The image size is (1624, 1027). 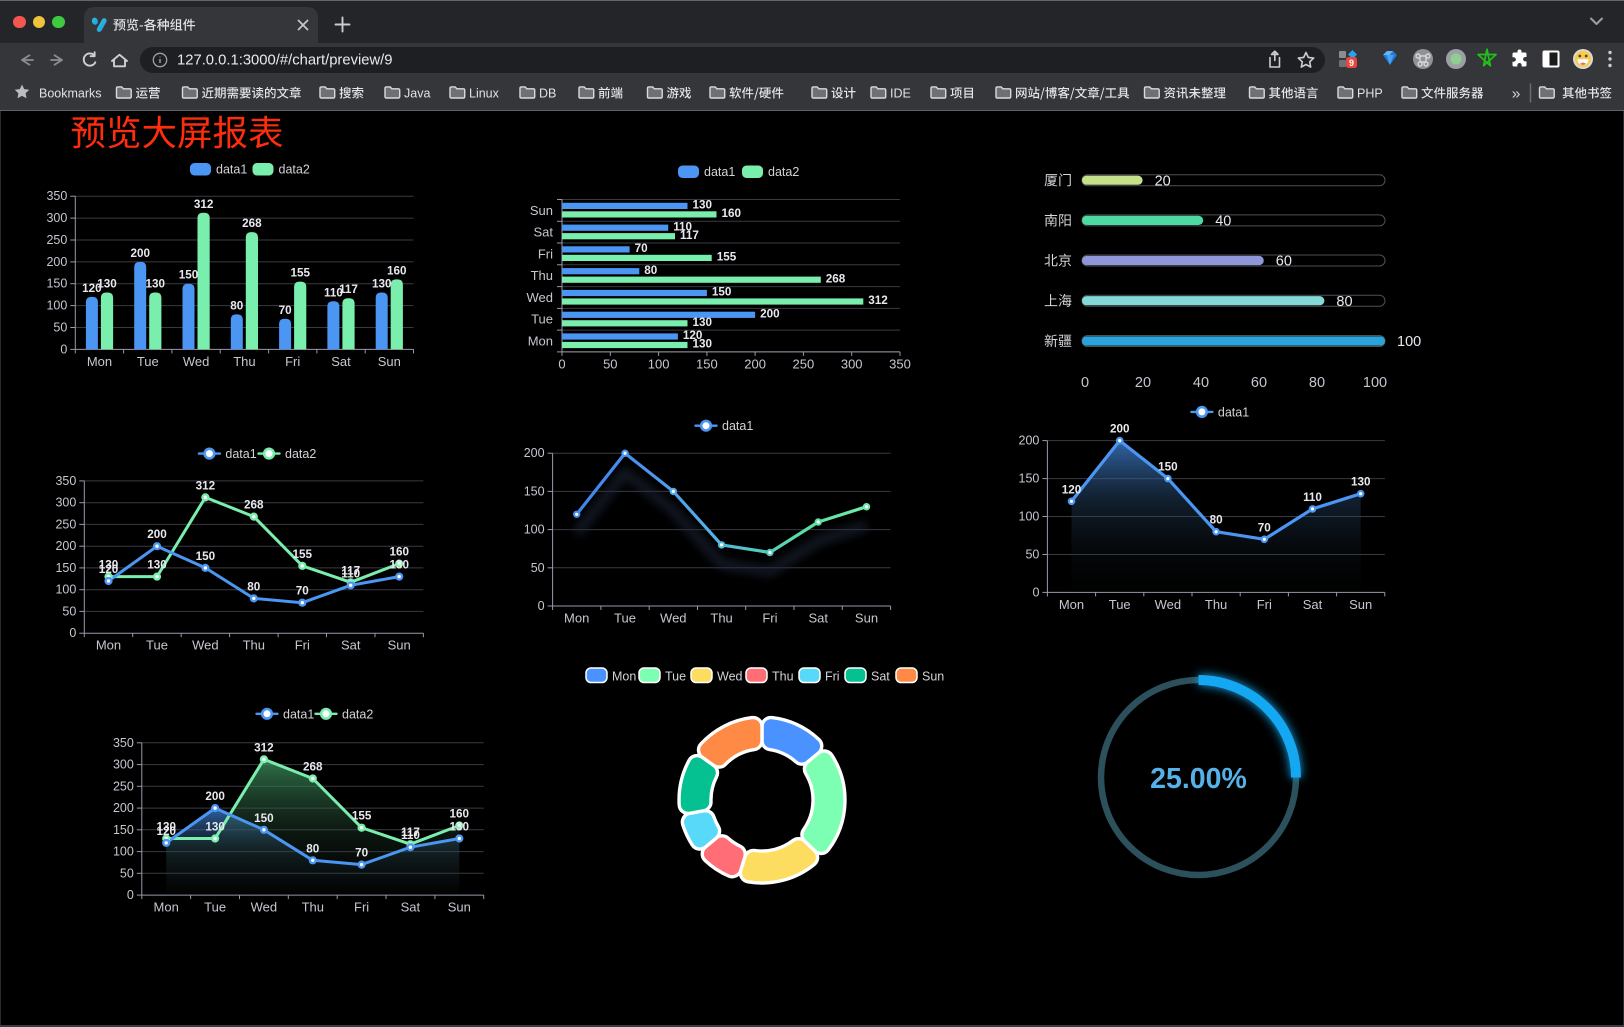 I want to click on svg-text: DB, so click(x=547, y=94).